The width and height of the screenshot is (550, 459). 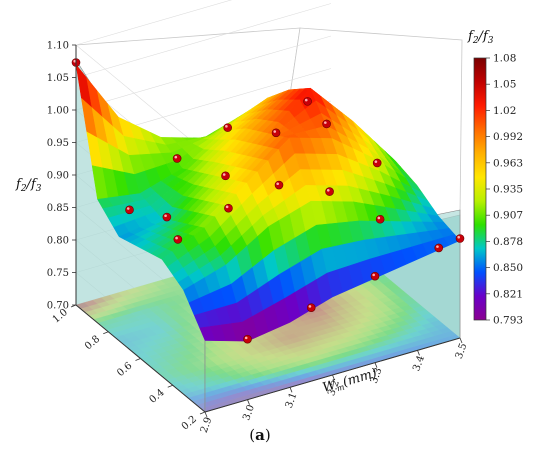 What do you see at coordinates (504, 111) in the screenshot?
I see `colorbar-tick-label: 1.02` at bounding box center [504, 111].